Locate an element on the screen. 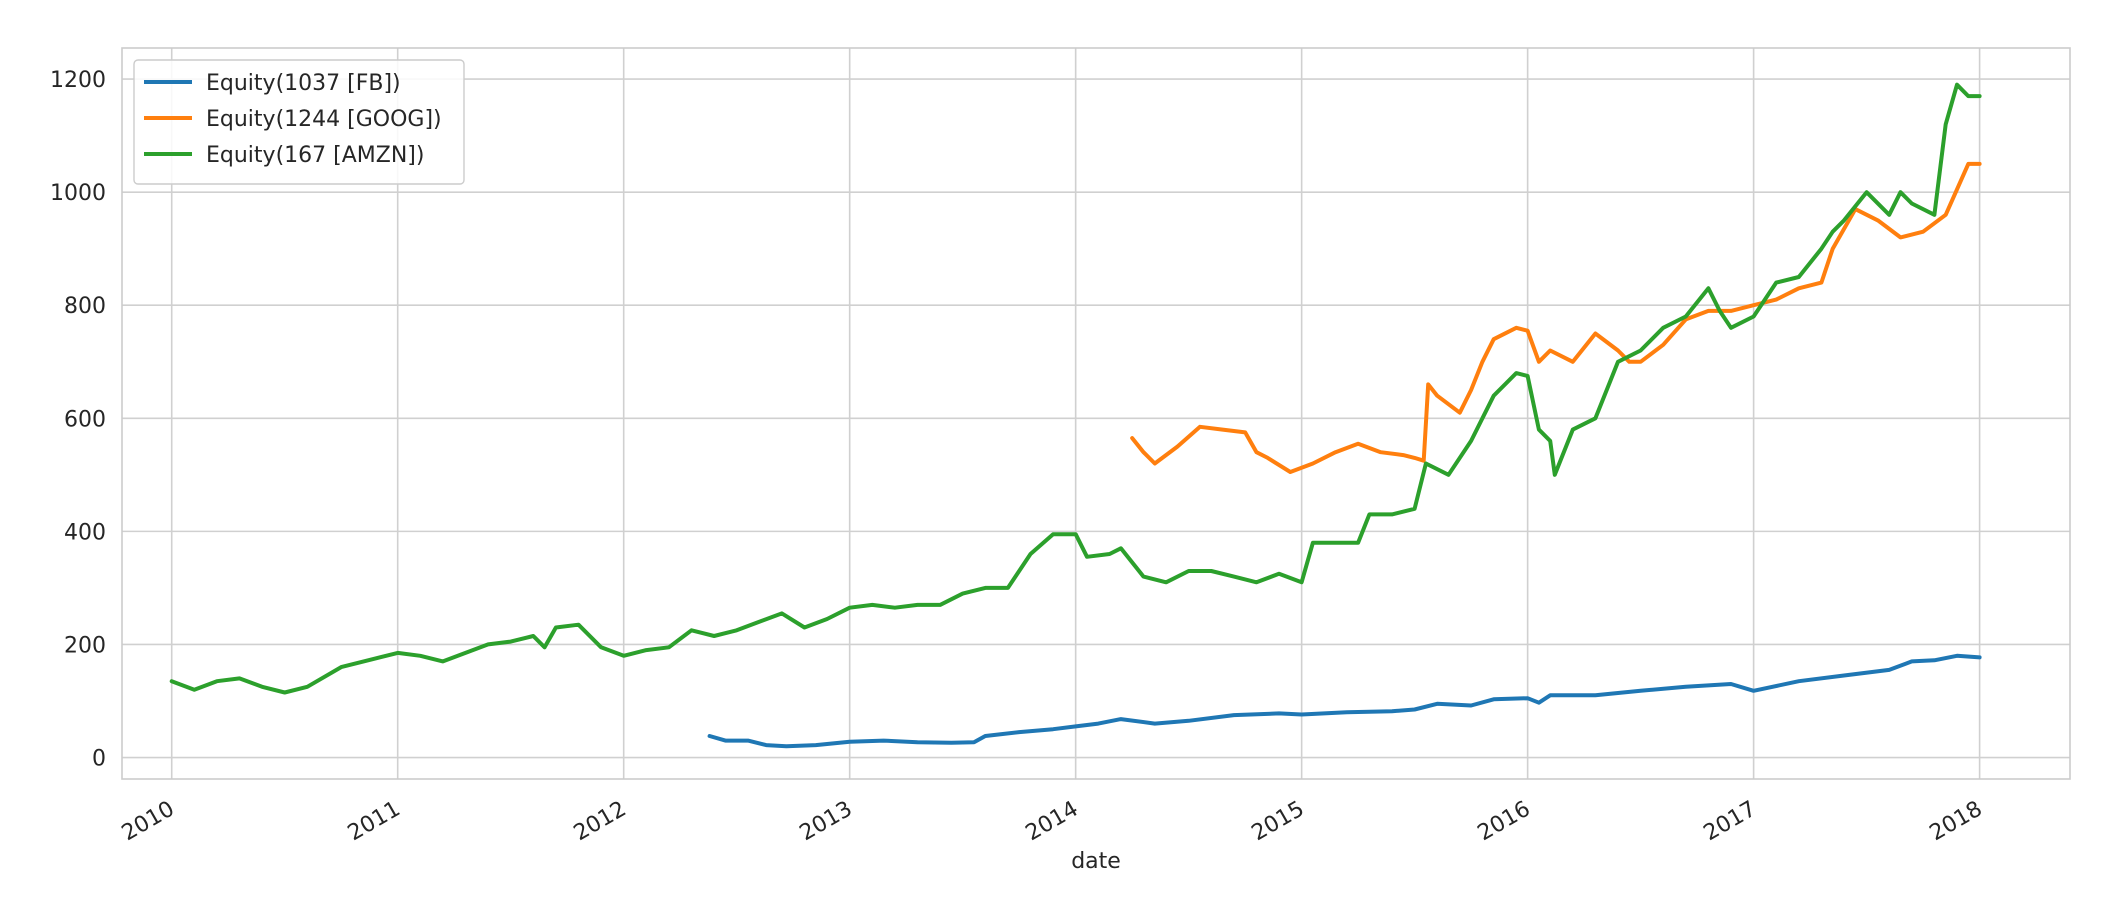  legend-label: Equity(1037 [FB]) is located at coordinates (303, 83).